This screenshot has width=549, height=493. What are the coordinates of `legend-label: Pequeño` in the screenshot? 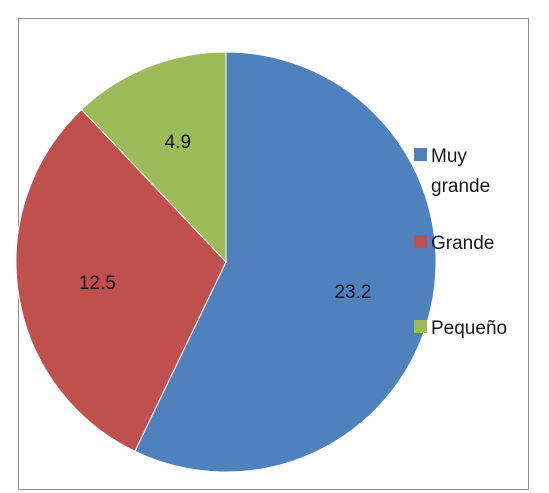 It's located at (469, 328).